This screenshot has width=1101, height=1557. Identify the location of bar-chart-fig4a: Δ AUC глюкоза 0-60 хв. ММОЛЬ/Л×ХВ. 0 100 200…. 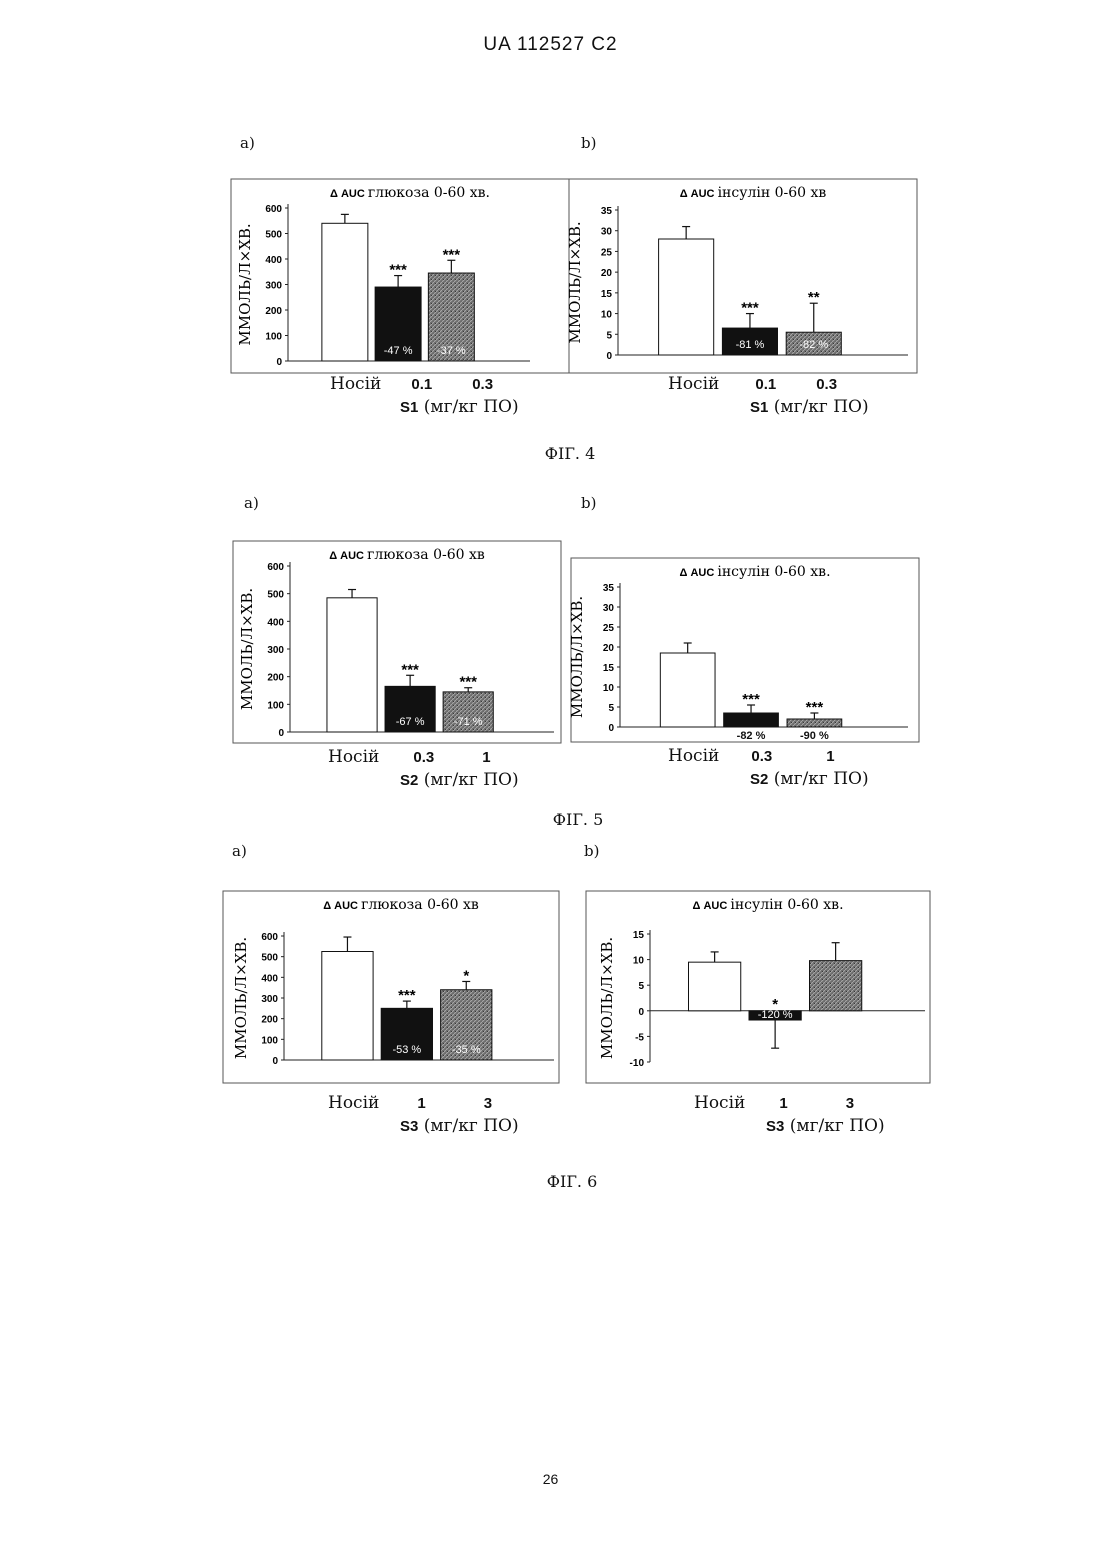
(400, 276).